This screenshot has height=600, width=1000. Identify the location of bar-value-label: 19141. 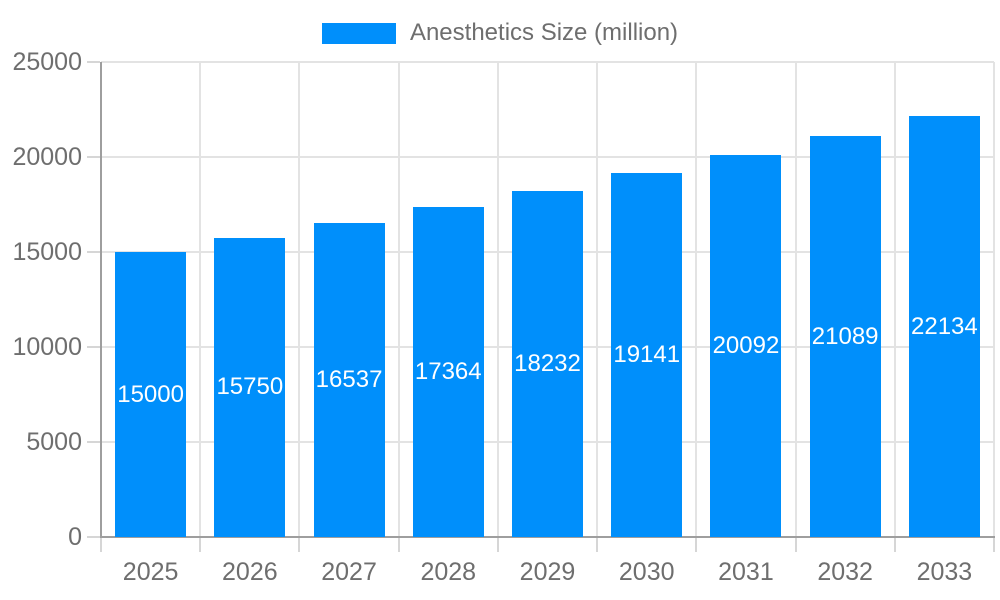
(647, 355).